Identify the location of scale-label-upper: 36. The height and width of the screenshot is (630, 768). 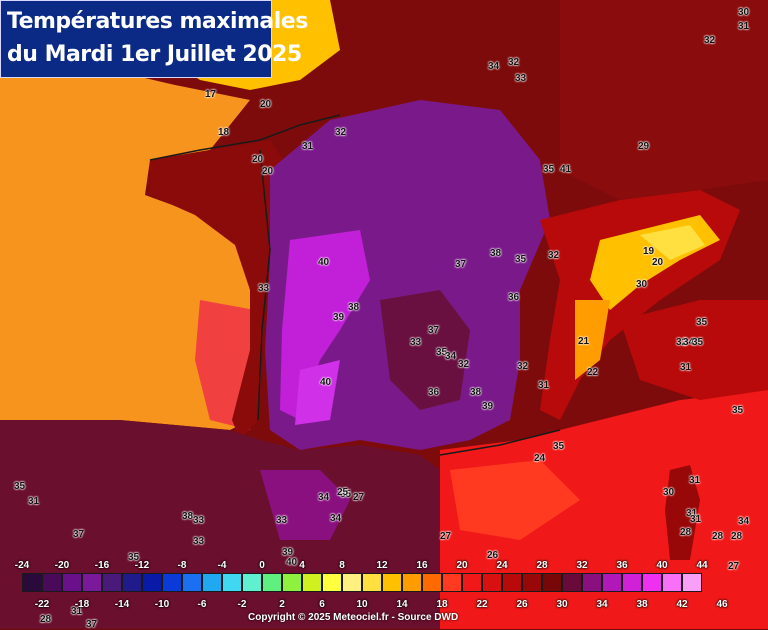
(622, 565).